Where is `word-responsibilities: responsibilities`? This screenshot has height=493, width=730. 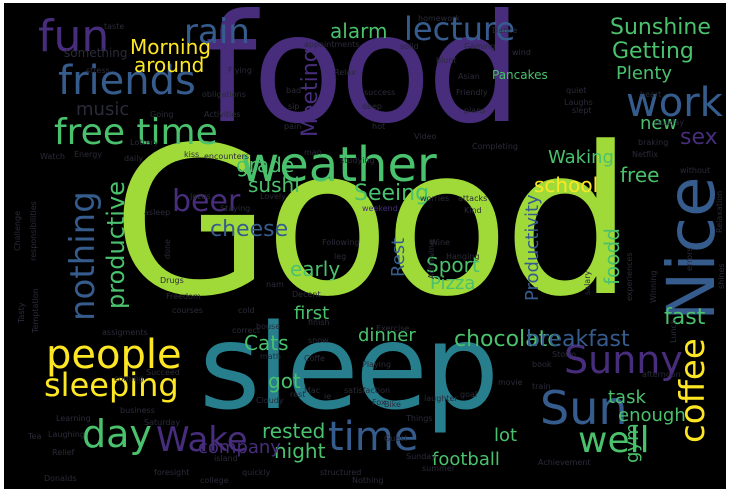 word-responsibilities: responsibilities is located at coordinates (33, 231).